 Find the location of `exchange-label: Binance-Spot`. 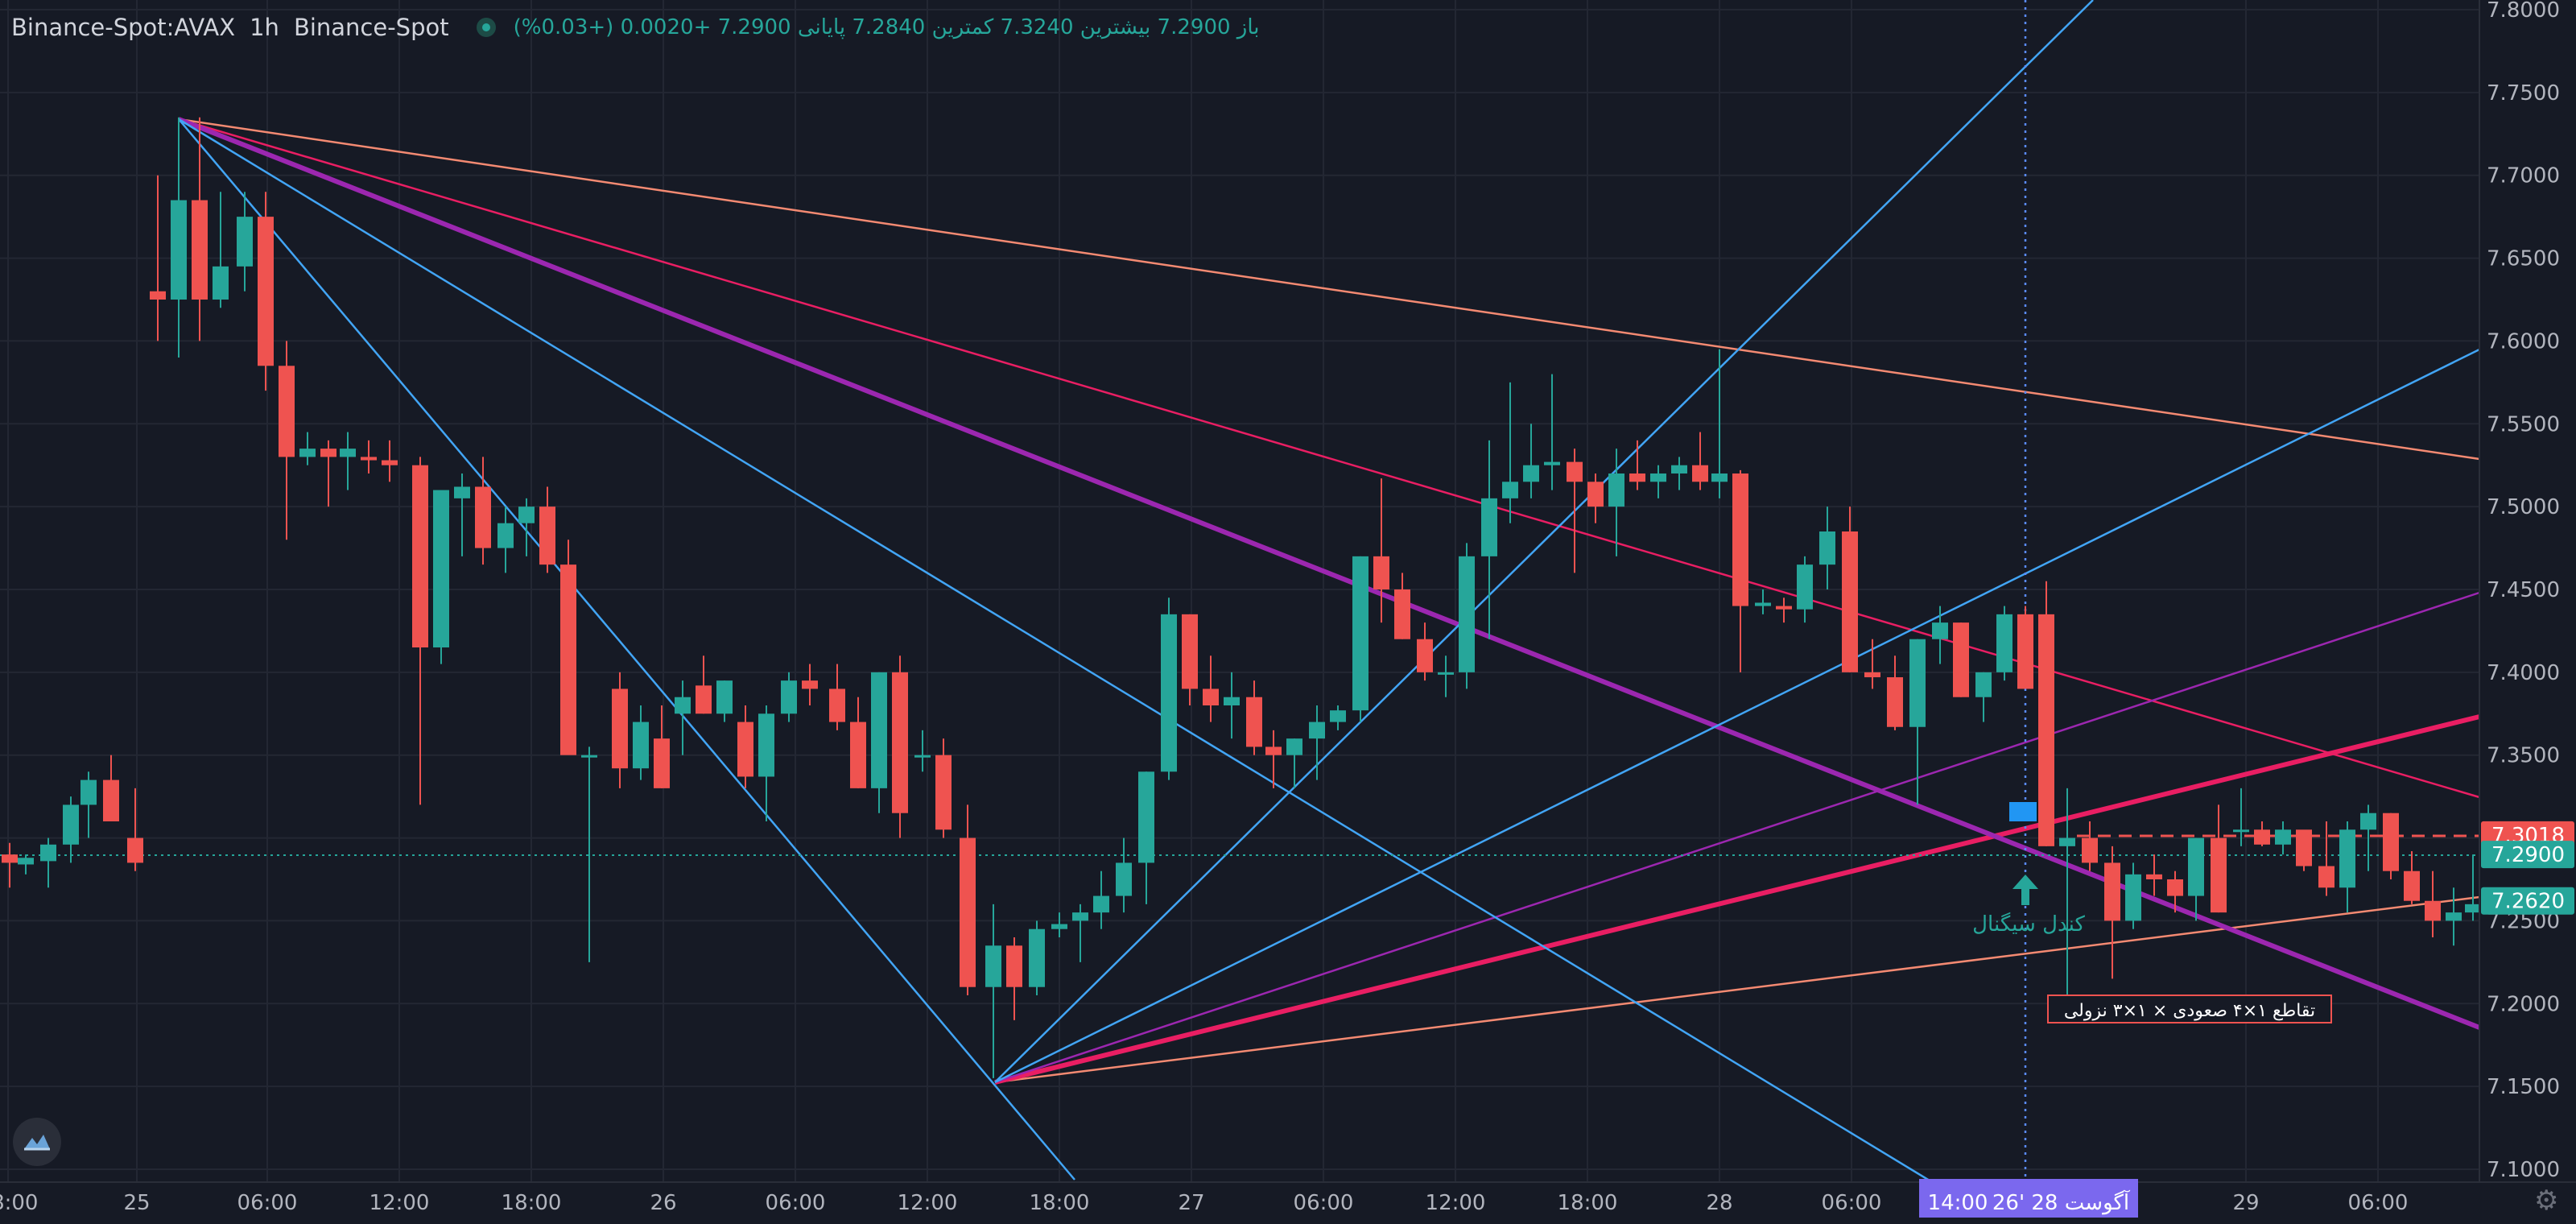

exchange-label: Binance-Spot is located at coordinates (371, 27).